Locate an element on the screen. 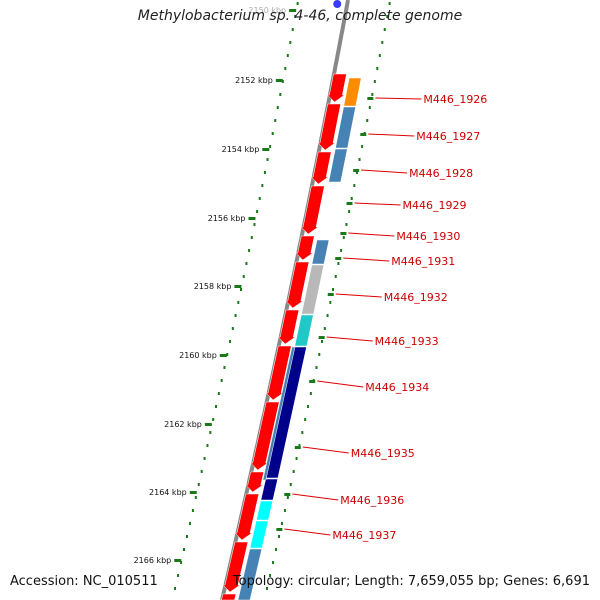  cyan-gene-block is located at coordinates (265, 510).